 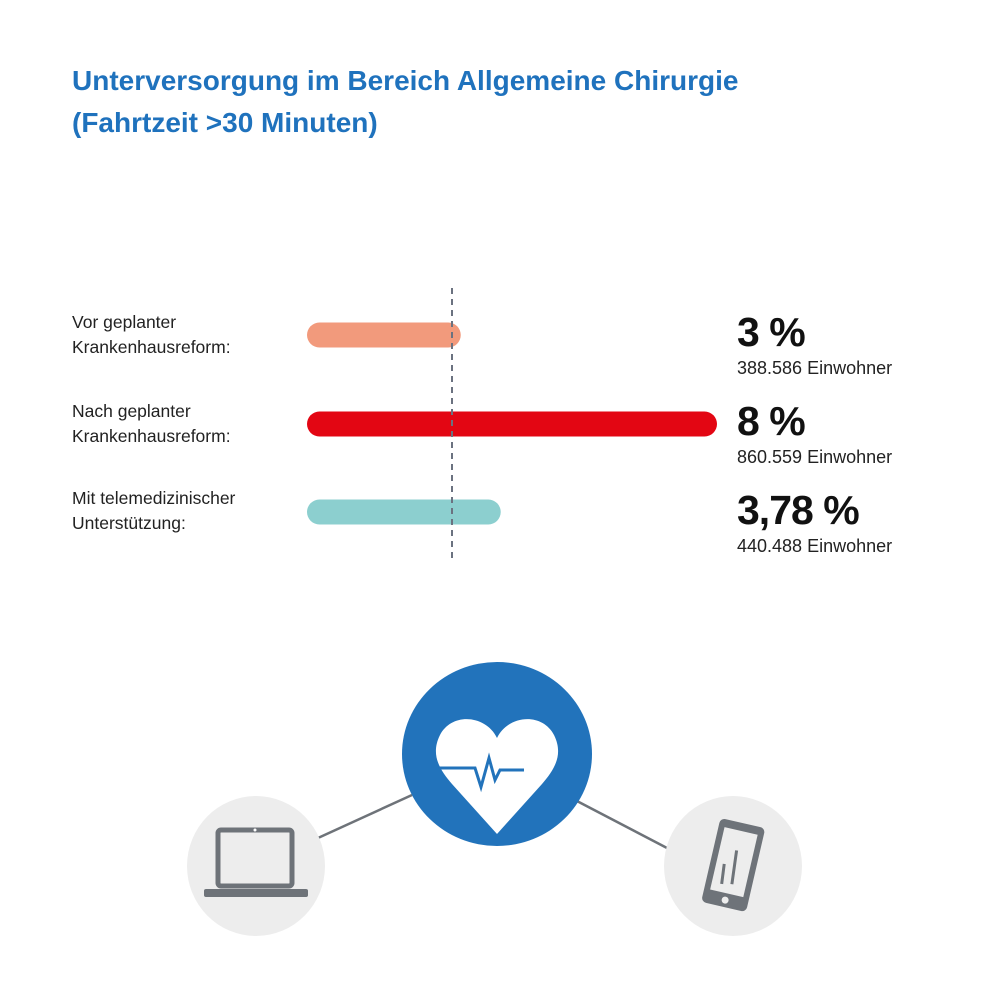 I want to click on label-line: Mit telemedizinischer, so click(x=154, y=498).